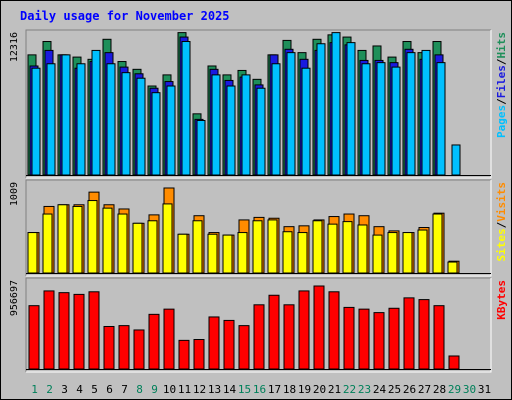 The image size is (512, 400). I want to click on legend-kbytes: KBytes, so click(501, 300).